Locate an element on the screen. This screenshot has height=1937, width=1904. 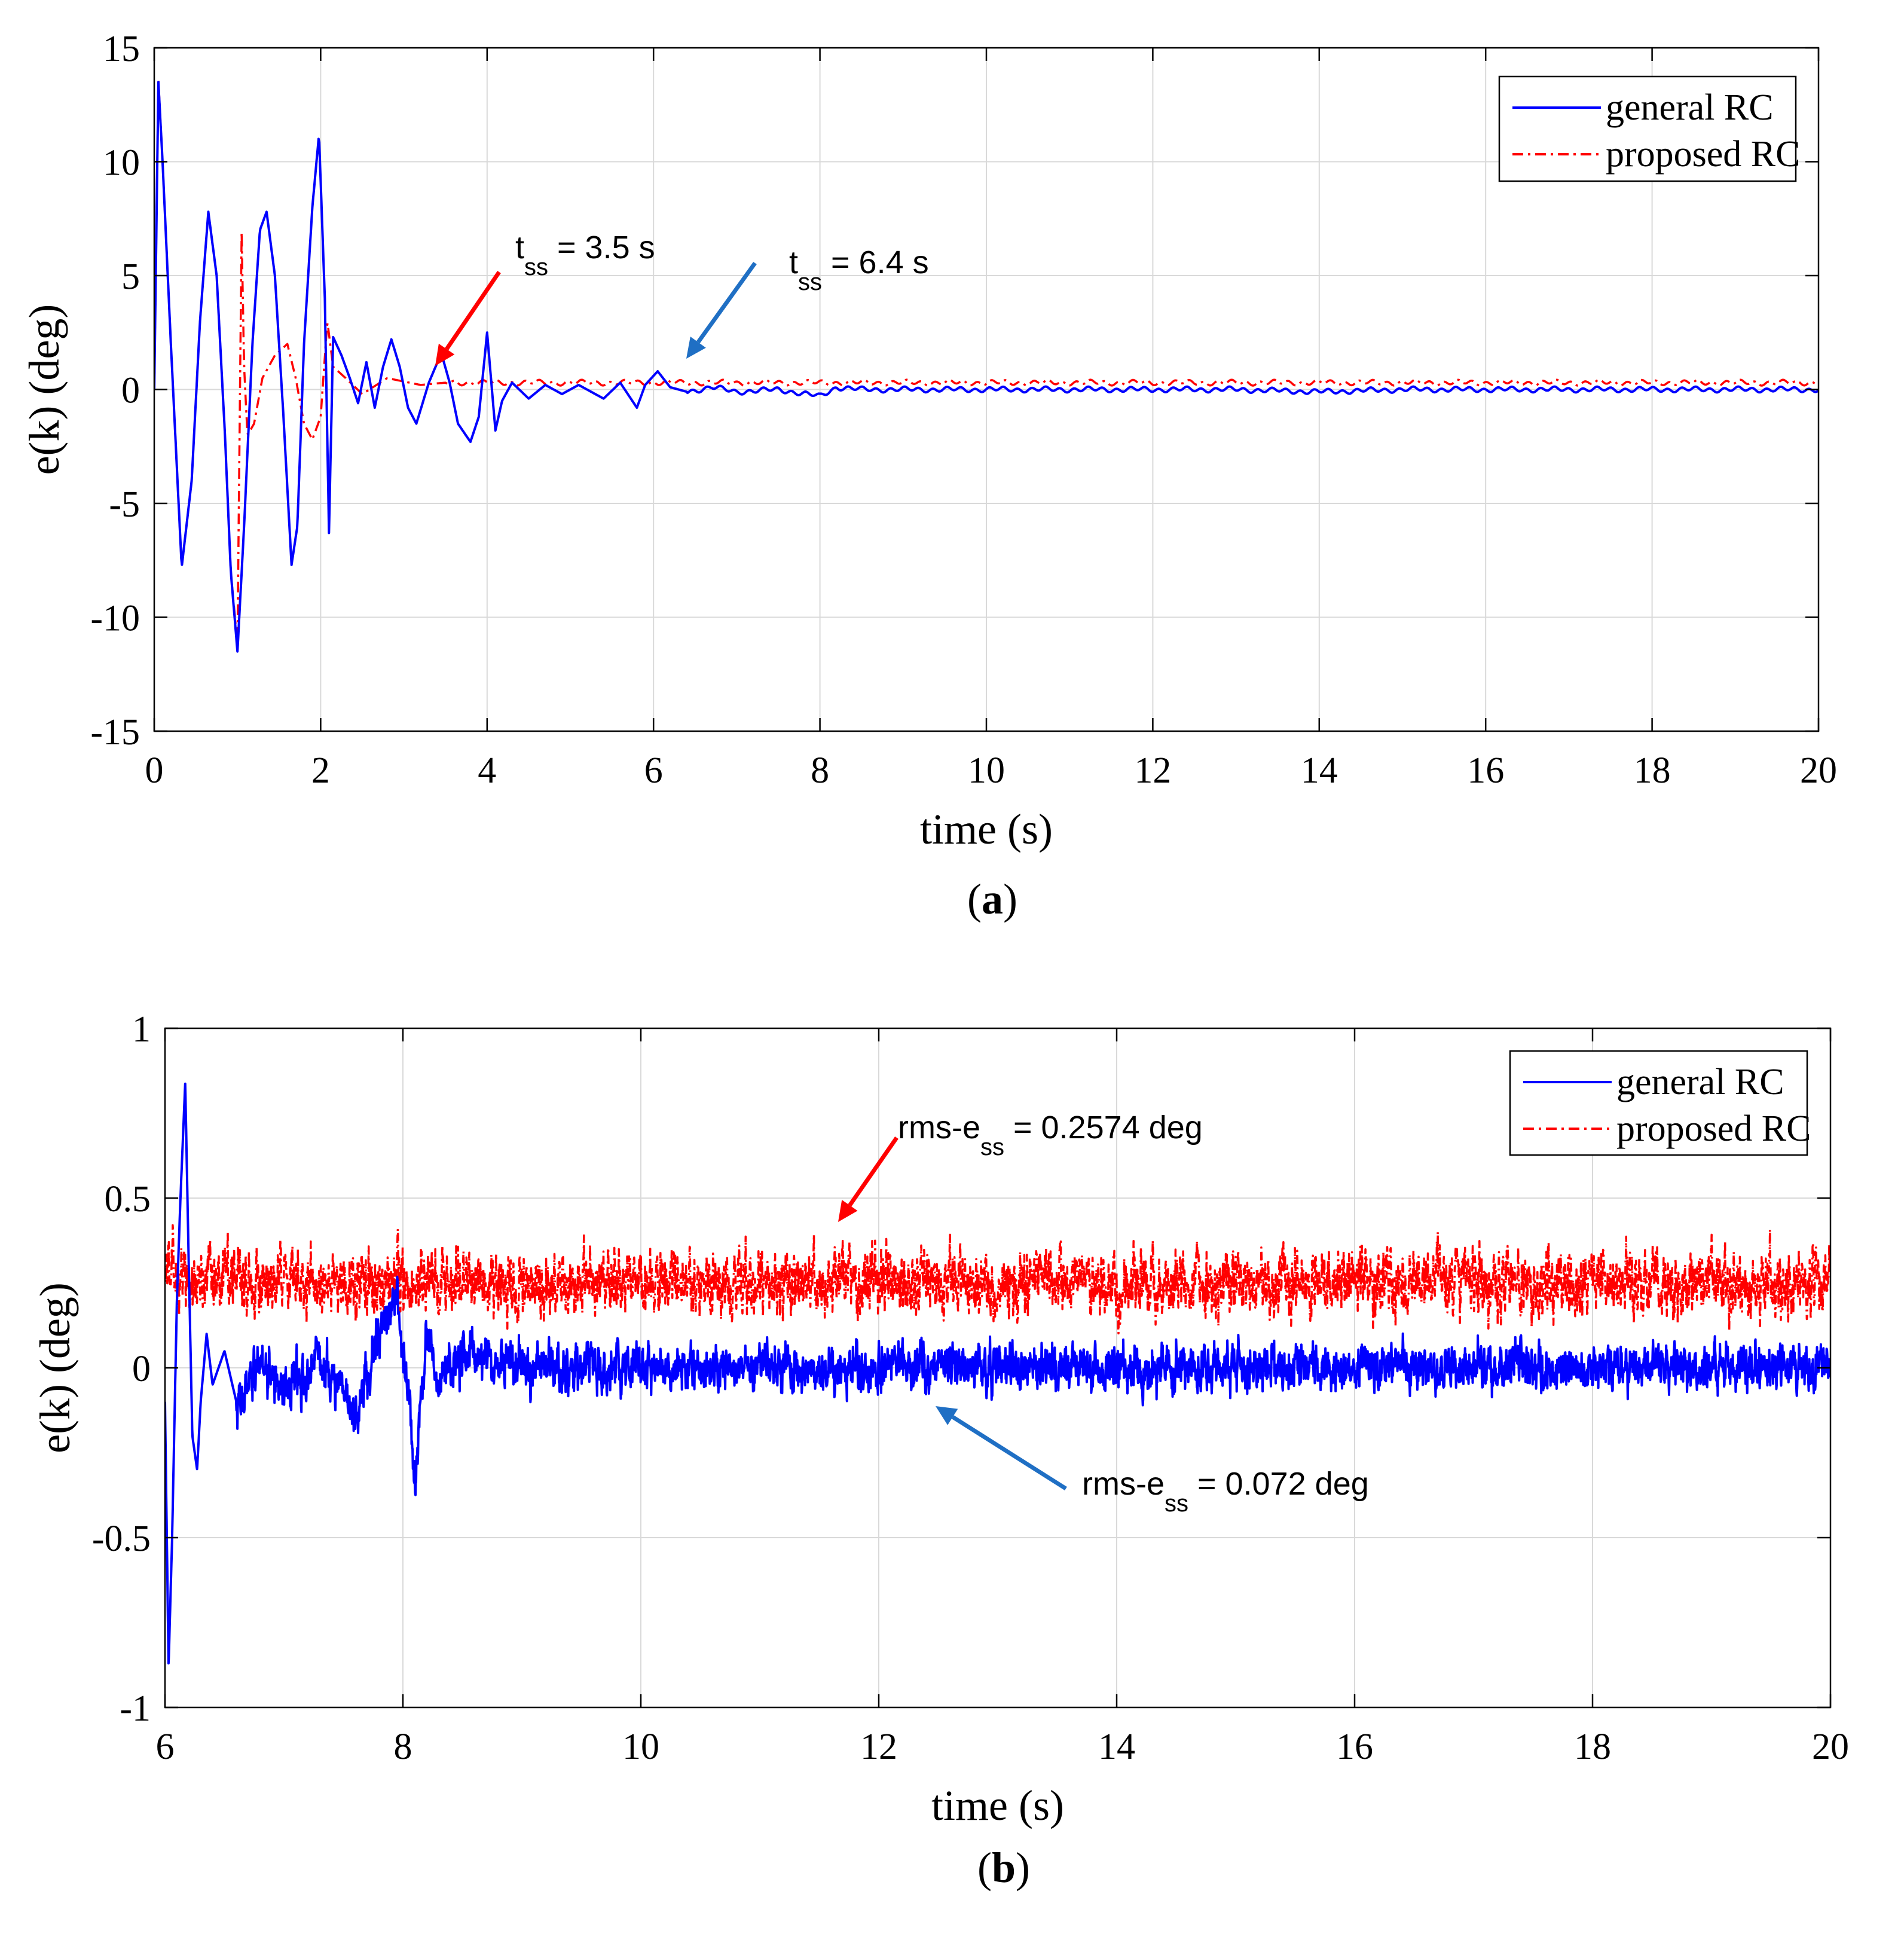
annotation-value: = 3.5 s is located at coordinates (601, 247).